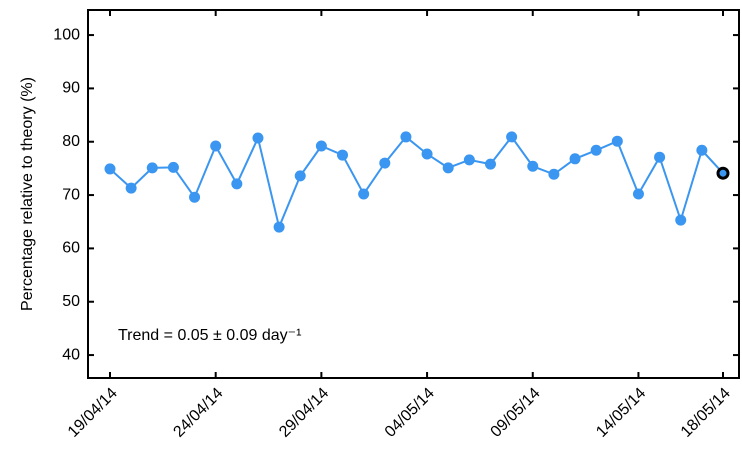 This screenshot has width=742, height=453. I want to click on y-tick-label: 60, so click(71, 248).